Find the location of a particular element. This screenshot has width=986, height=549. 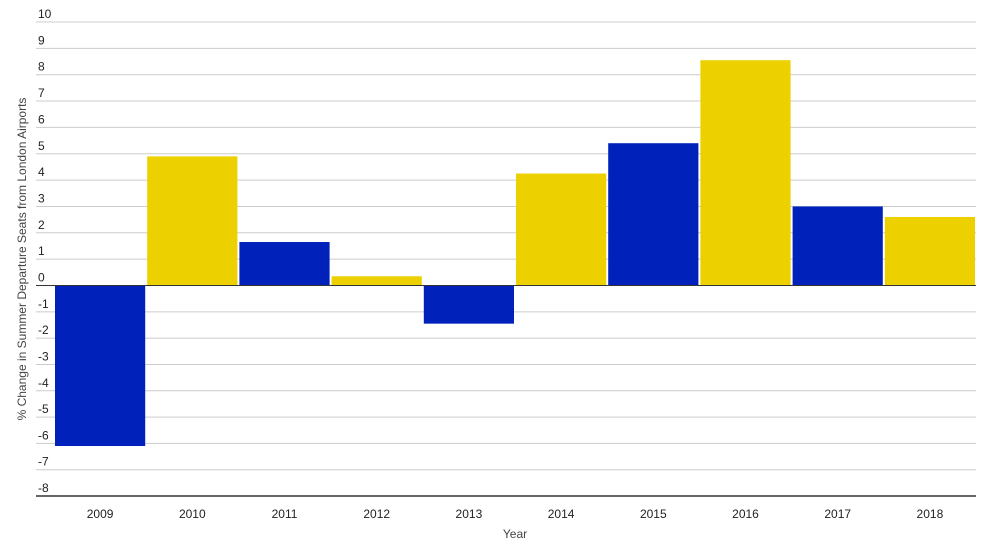

bar-2012 is located at coordinates (376, 281).